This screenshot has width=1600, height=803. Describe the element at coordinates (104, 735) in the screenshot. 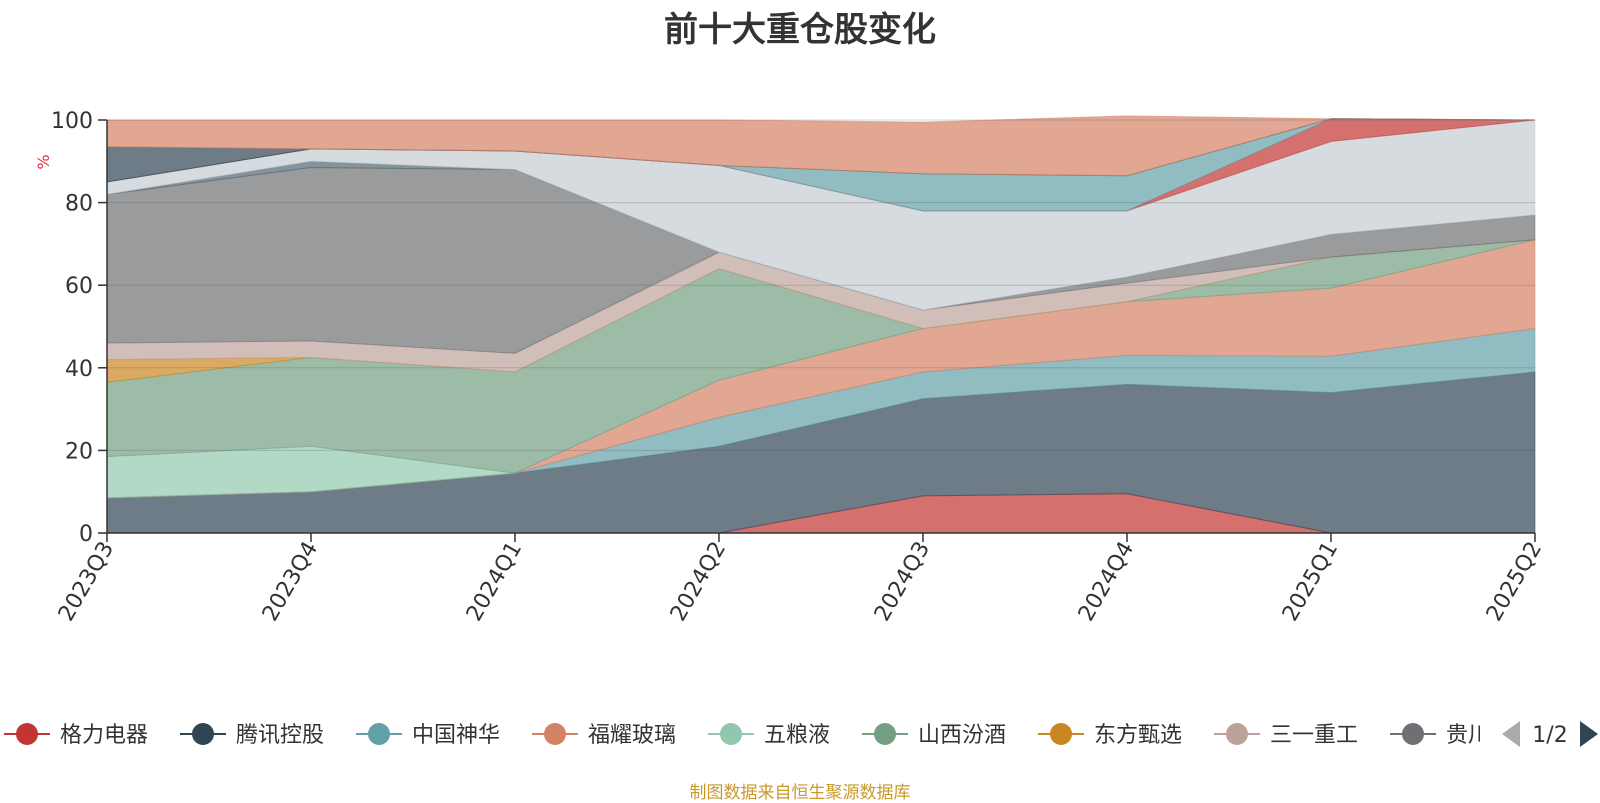

I see `legend-label-0: 格力电器` at that location.